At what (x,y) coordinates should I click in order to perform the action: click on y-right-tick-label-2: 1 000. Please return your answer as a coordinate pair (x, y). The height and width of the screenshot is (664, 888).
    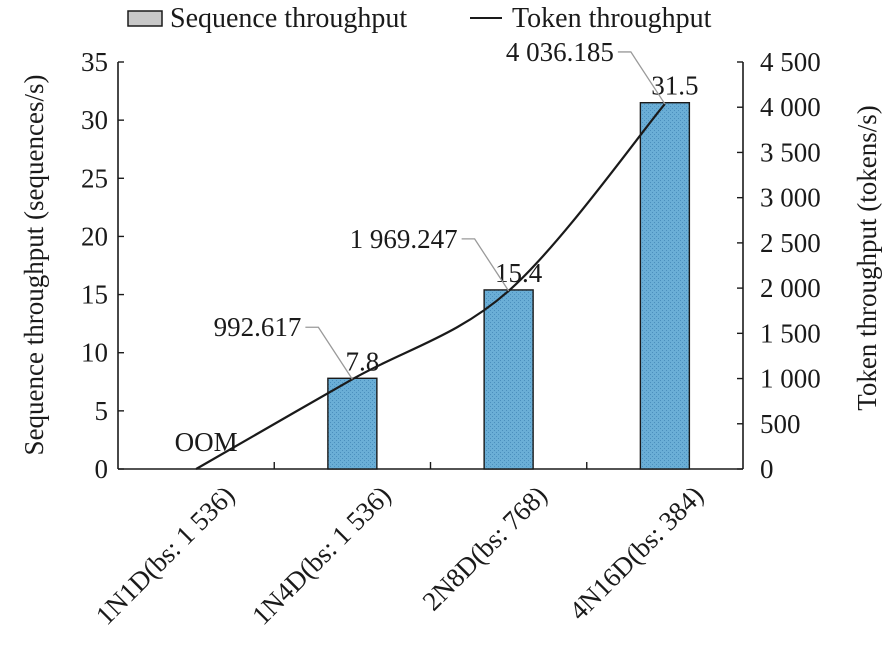
    Looking at the image, I should click on (790, 379).